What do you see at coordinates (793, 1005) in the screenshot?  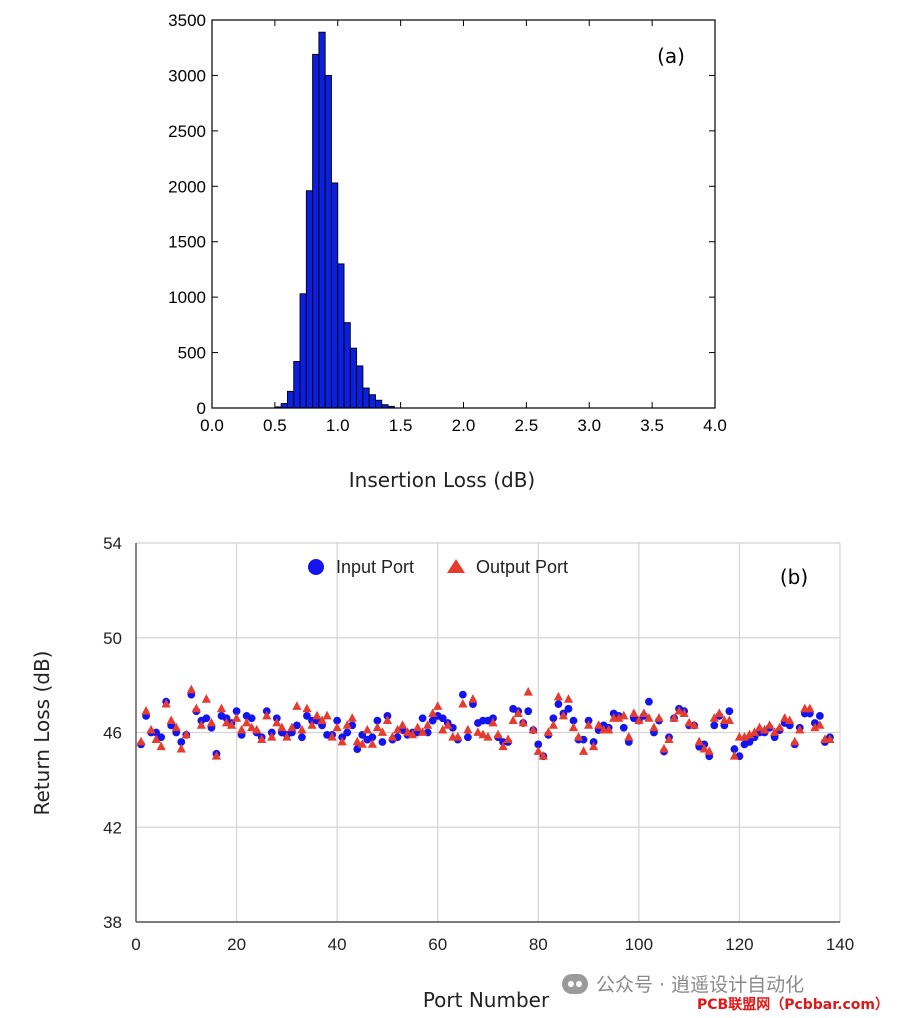 I see `watermark-line2: PCB联盟网（Pcbbar.com）` at bounding box center [793, 1005].